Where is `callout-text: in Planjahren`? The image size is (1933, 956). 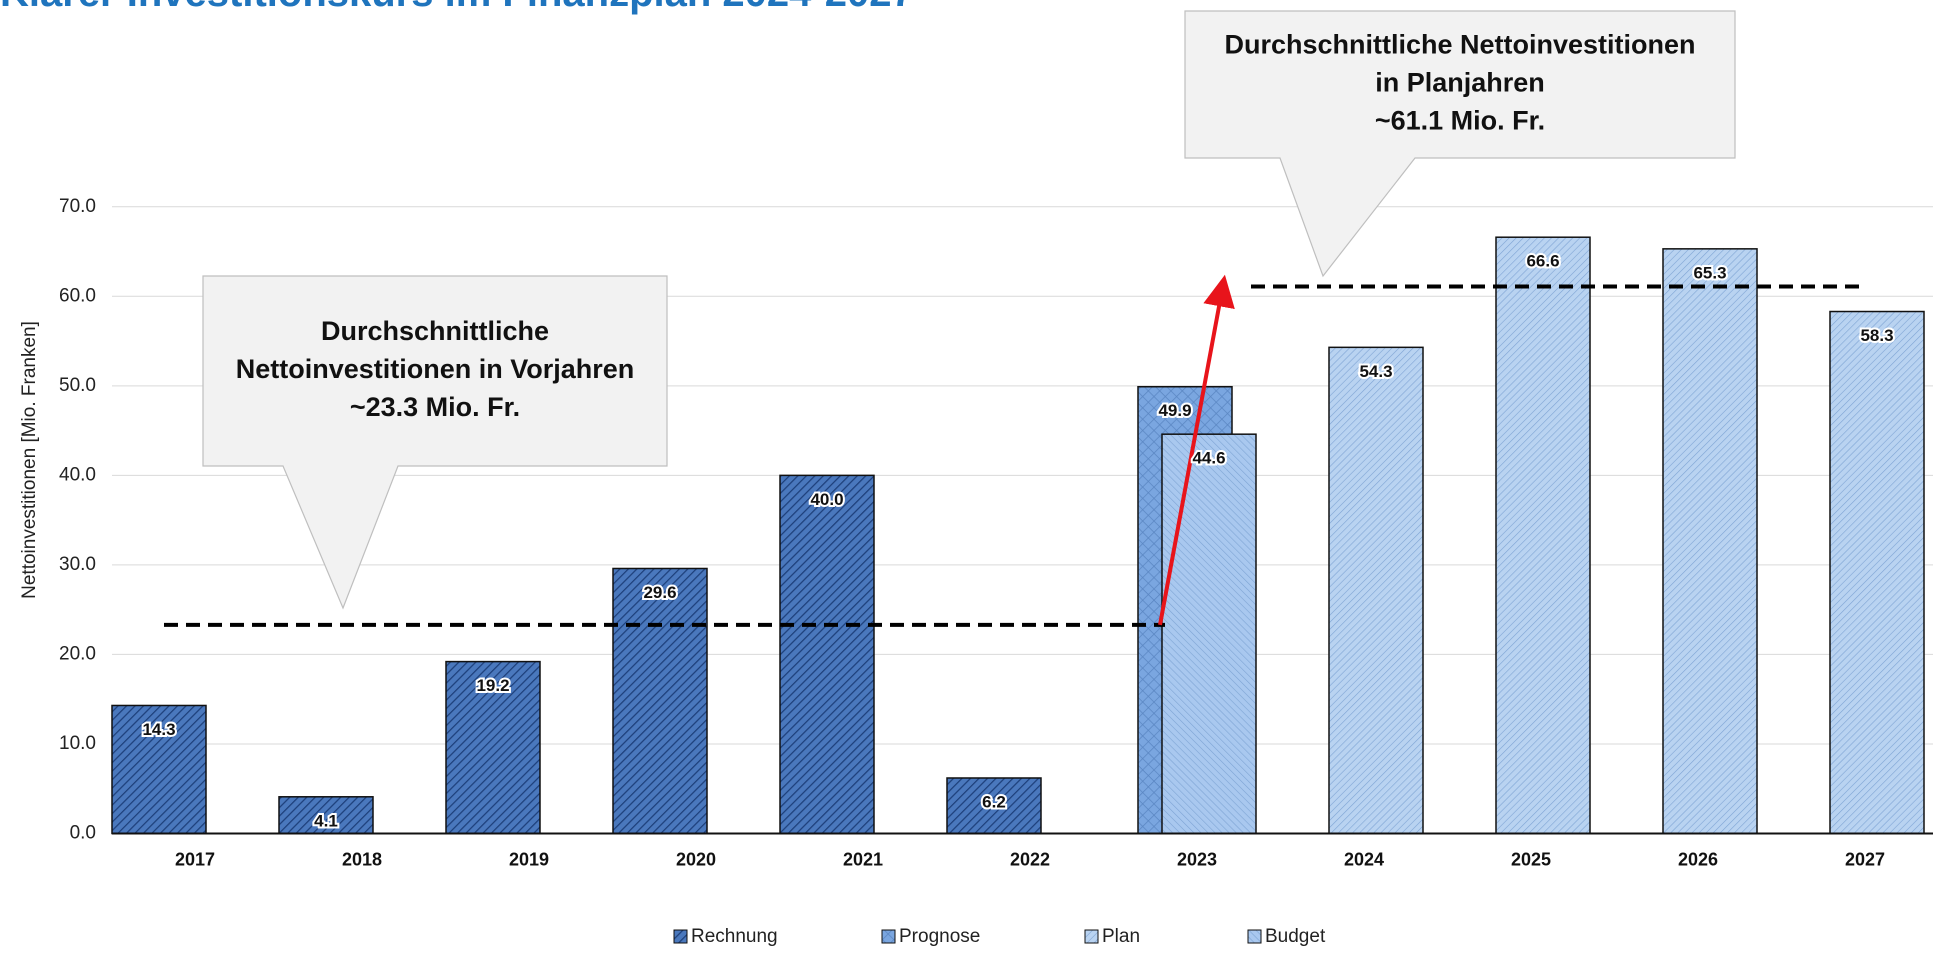 callout-text: in Planjahren is located at coordinates (1460, 83).